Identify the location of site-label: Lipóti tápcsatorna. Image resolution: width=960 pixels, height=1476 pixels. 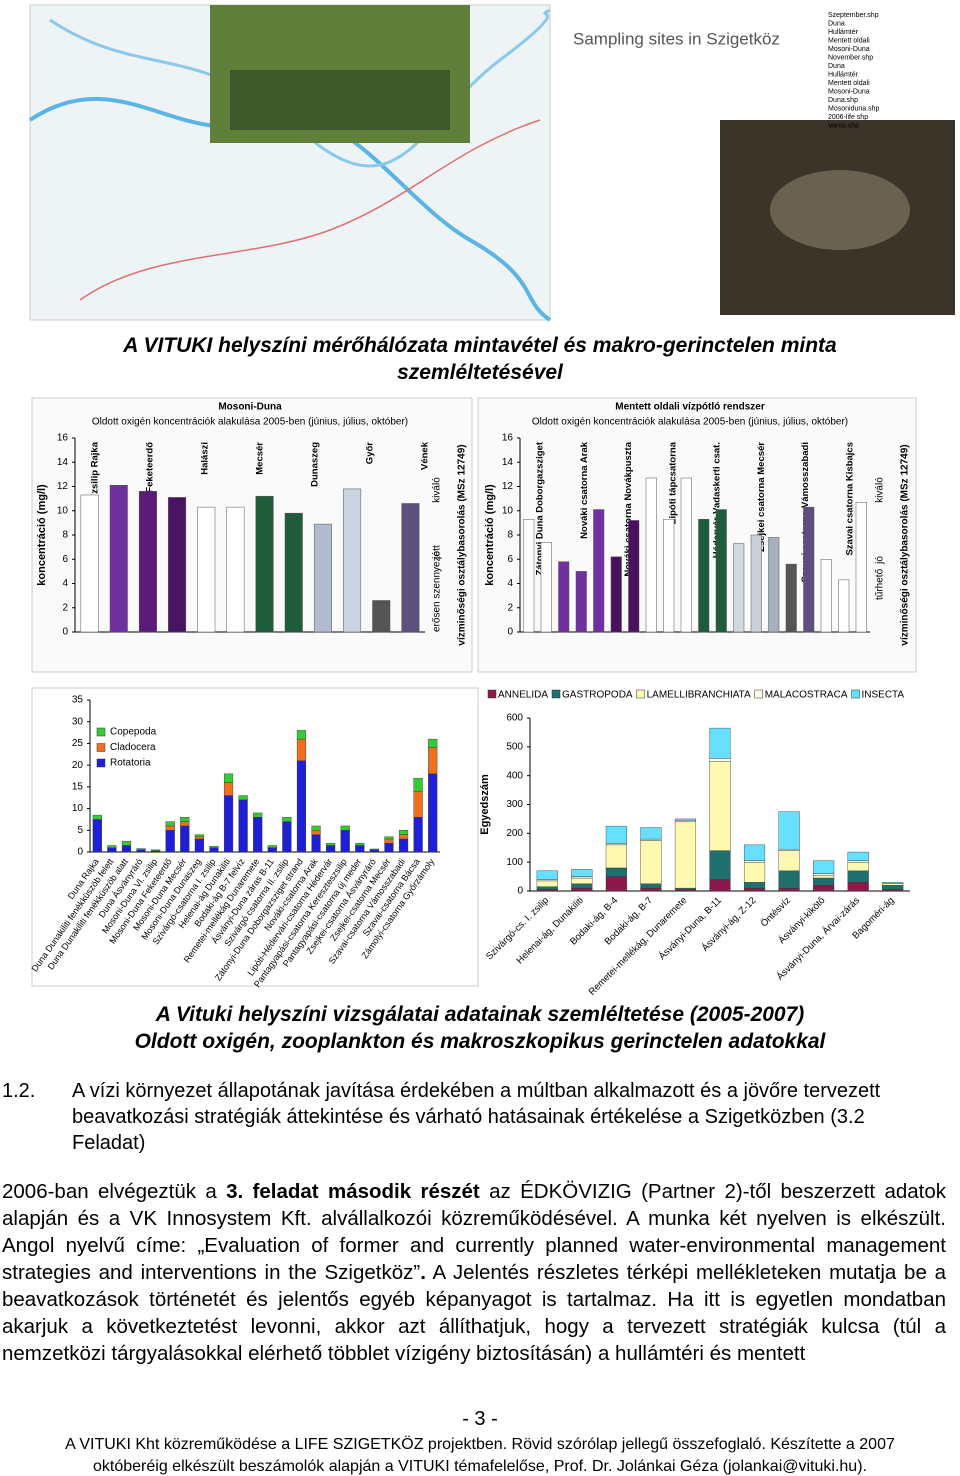
(672, 482).